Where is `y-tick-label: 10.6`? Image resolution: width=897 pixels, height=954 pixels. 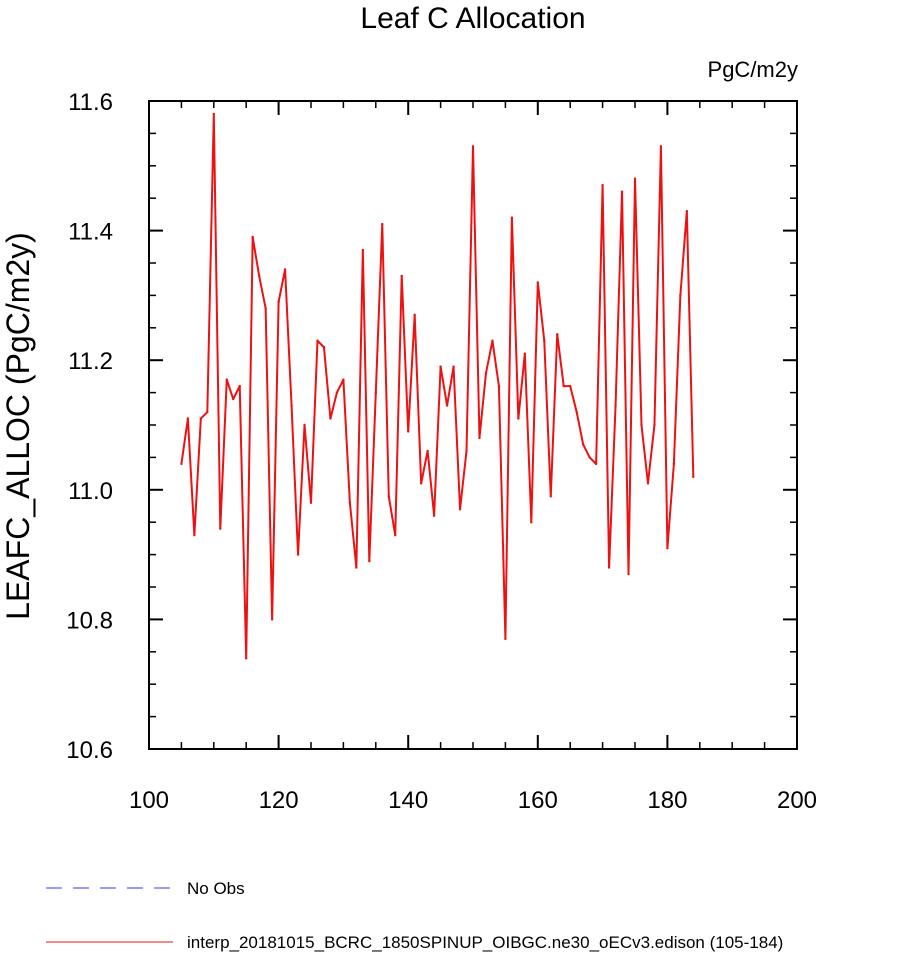
y-tick-label: 10.6 is located at coordinates (89, 750).